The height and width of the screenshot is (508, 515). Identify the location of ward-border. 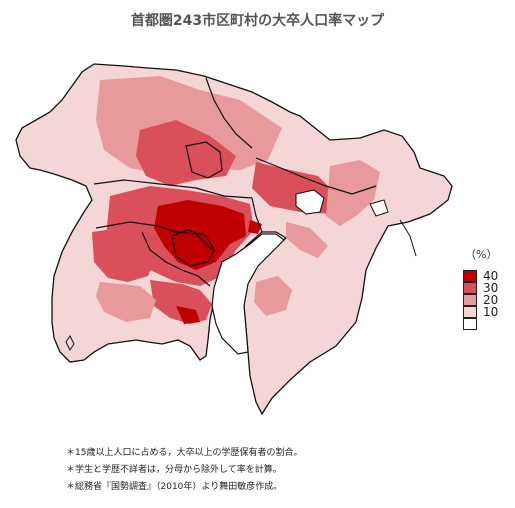
(193, 248).